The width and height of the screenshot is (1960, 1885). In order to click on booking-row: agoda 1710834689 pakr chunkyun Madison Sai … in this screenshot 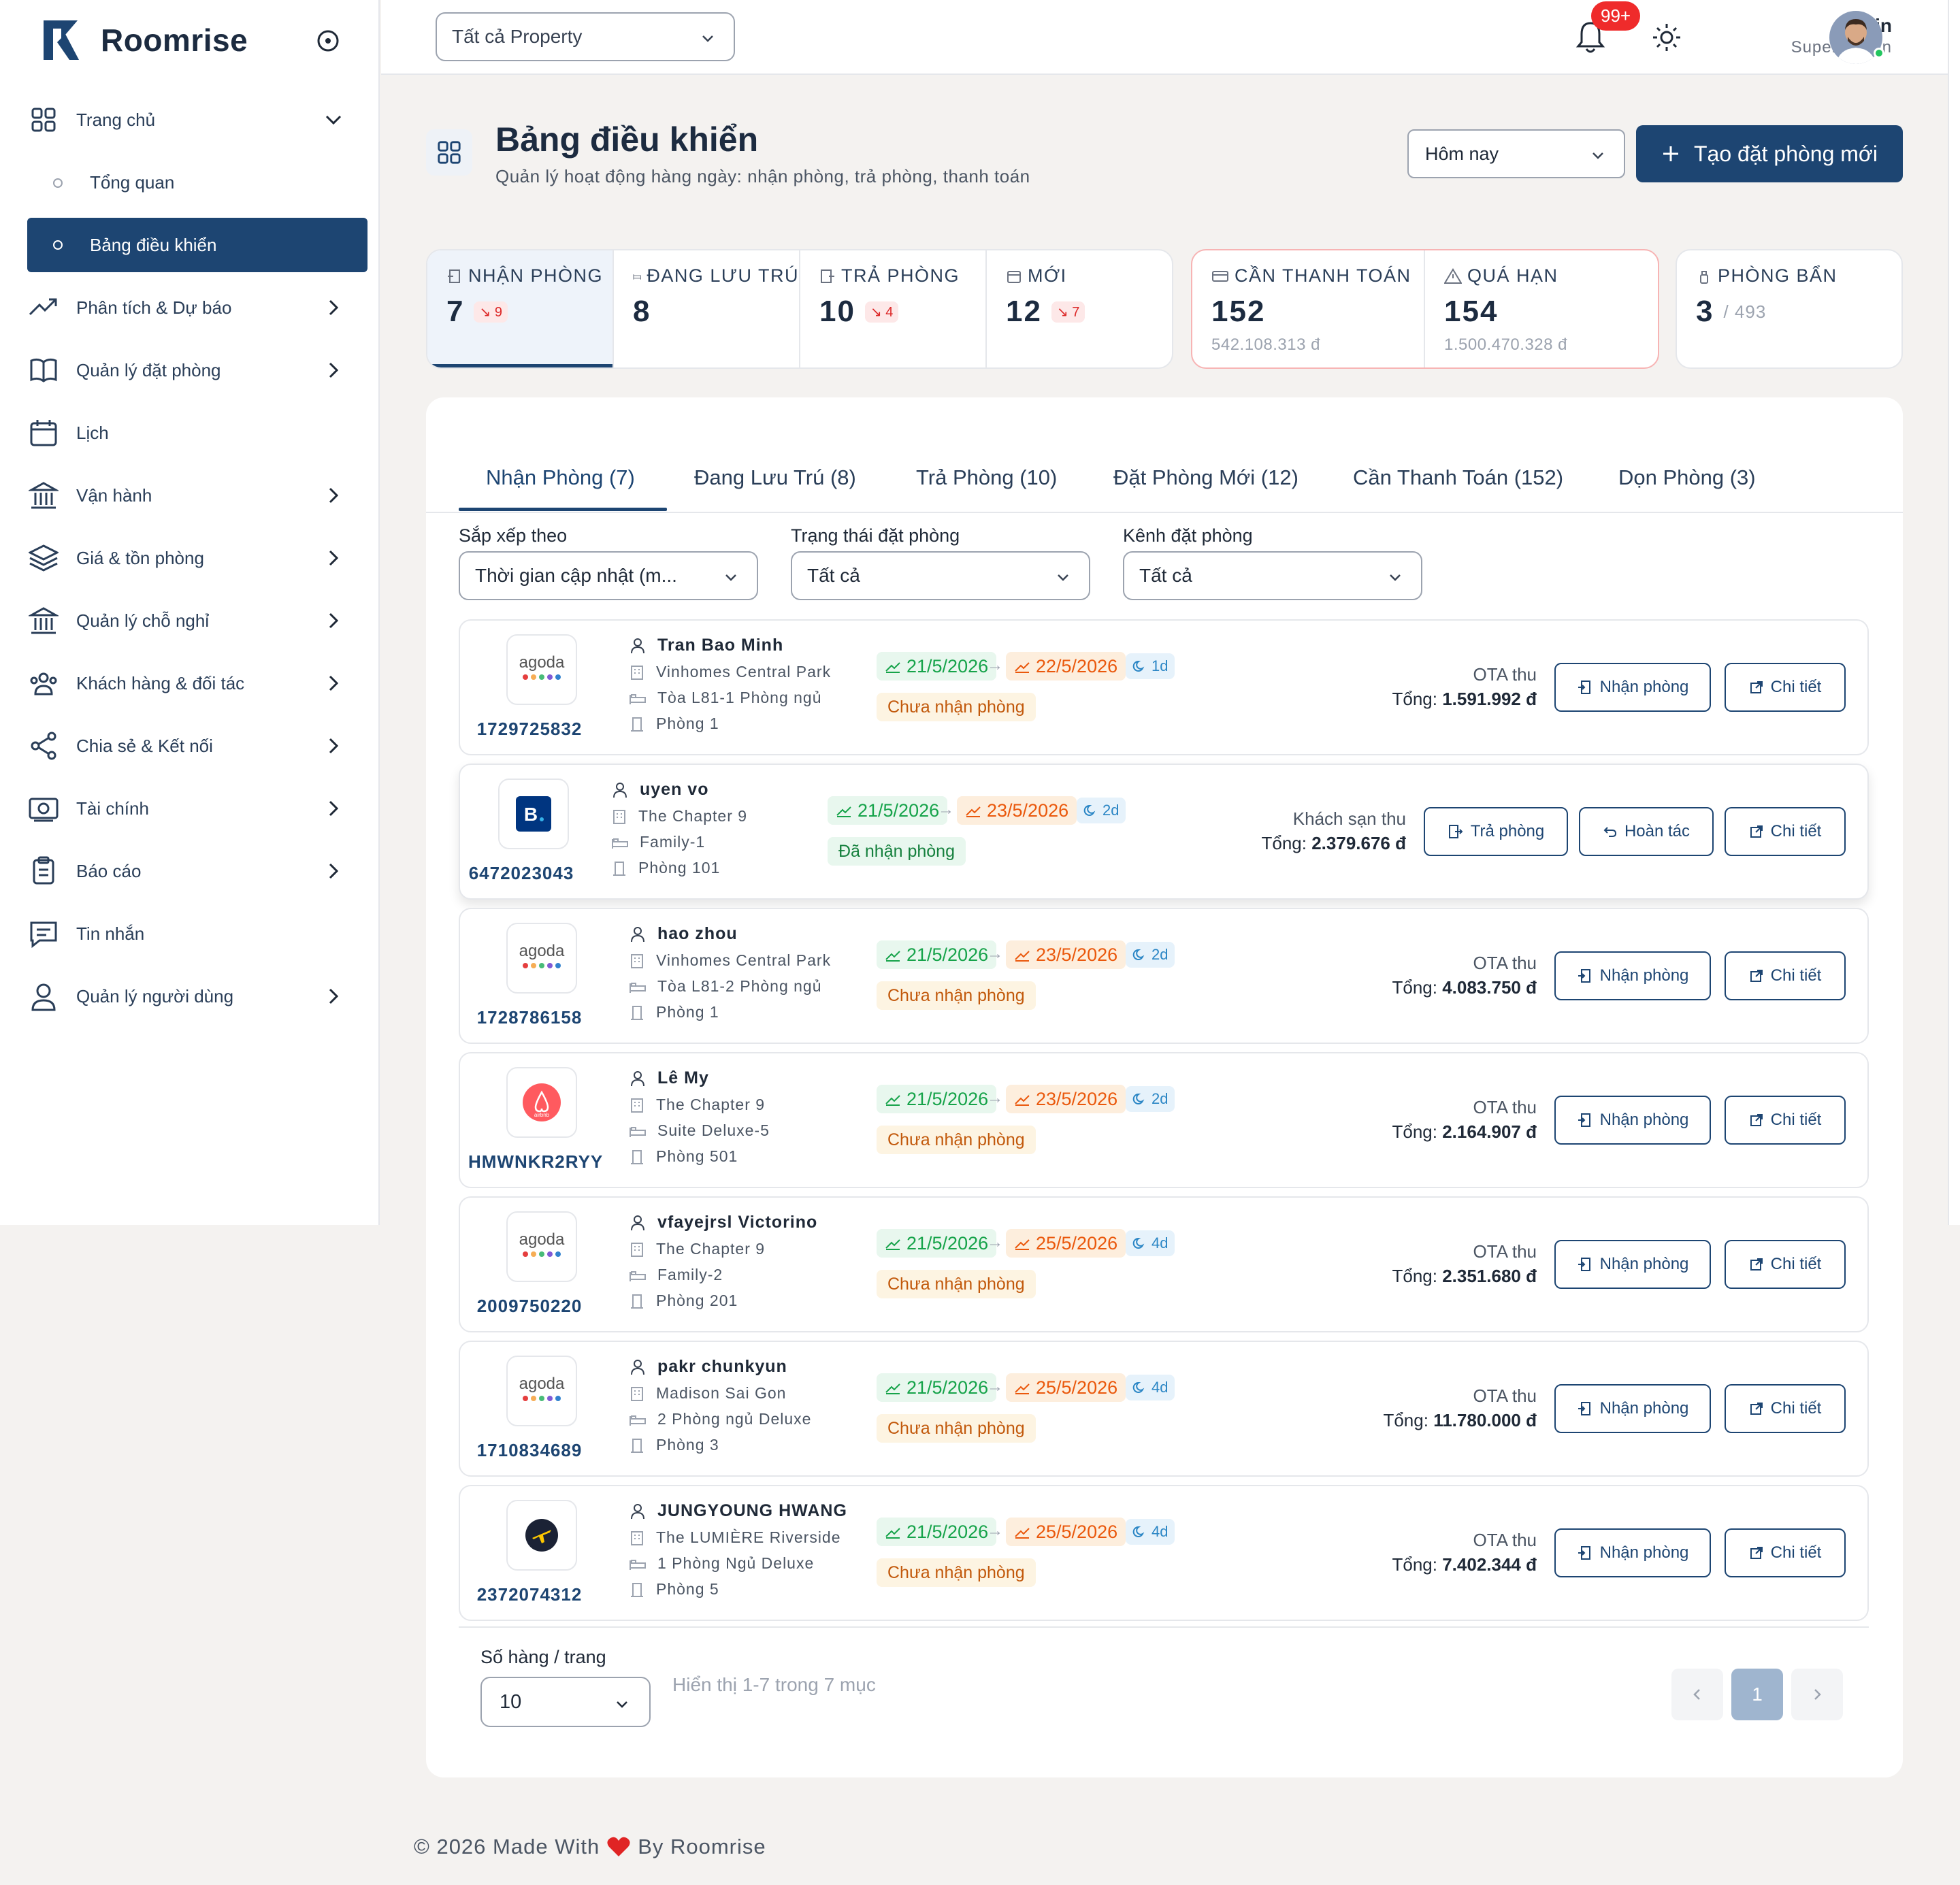, I will do `click(1164, 1409)`.